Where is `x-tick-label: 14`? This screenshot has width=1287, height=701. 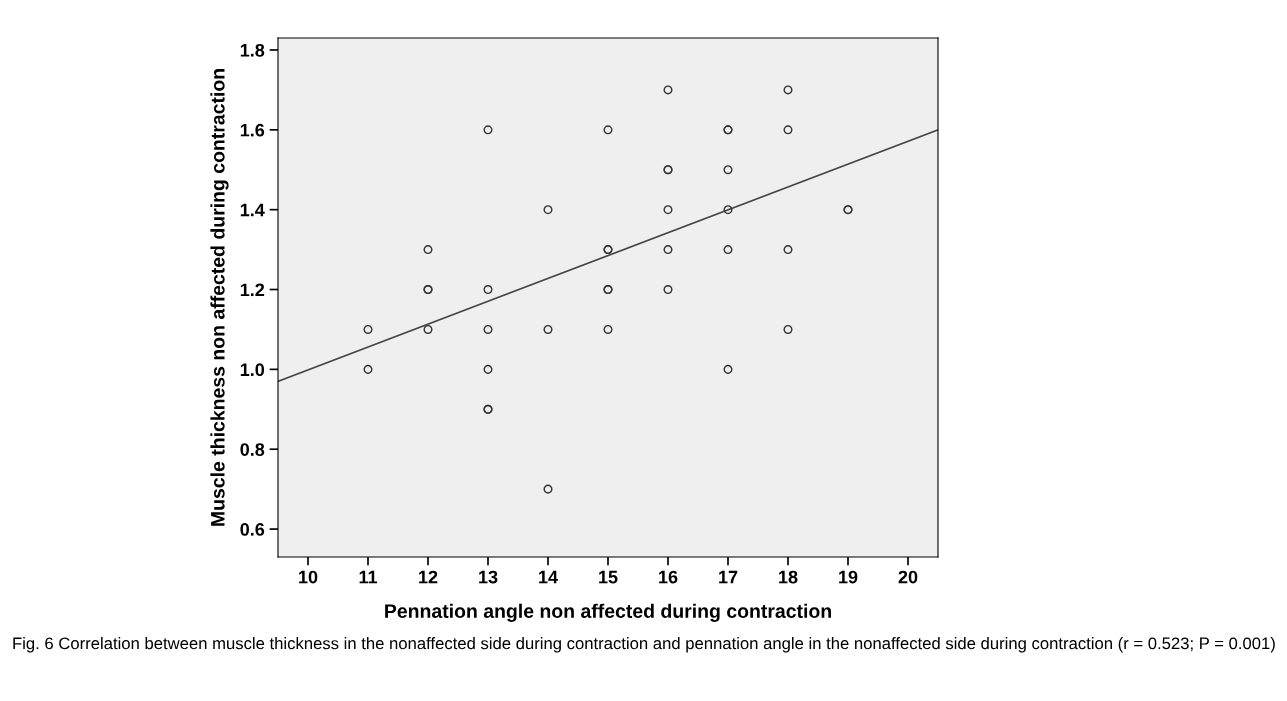 x-tick-label: 14 is located at coordinates (548, 577).